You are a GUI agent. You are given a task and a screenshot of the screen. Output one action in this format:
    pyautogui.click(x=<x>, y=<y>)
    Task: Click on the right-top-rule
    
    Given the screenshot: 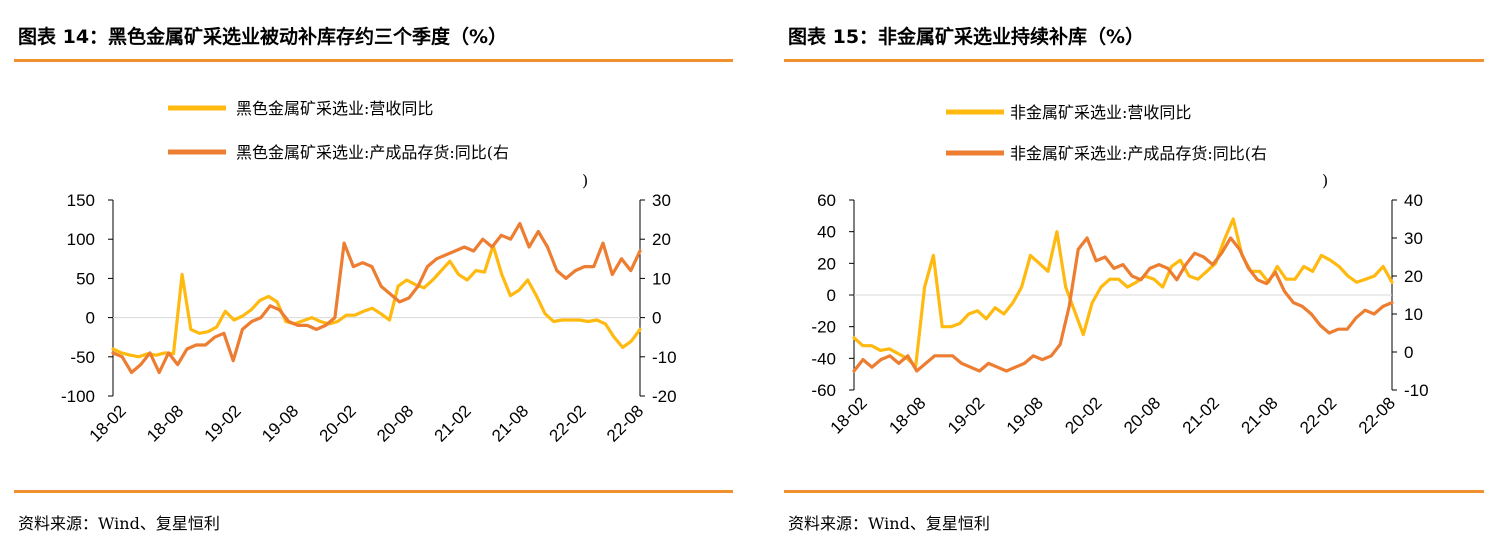 What is the action you would take?
    pyautogui.click(x=1134, y=60)
    